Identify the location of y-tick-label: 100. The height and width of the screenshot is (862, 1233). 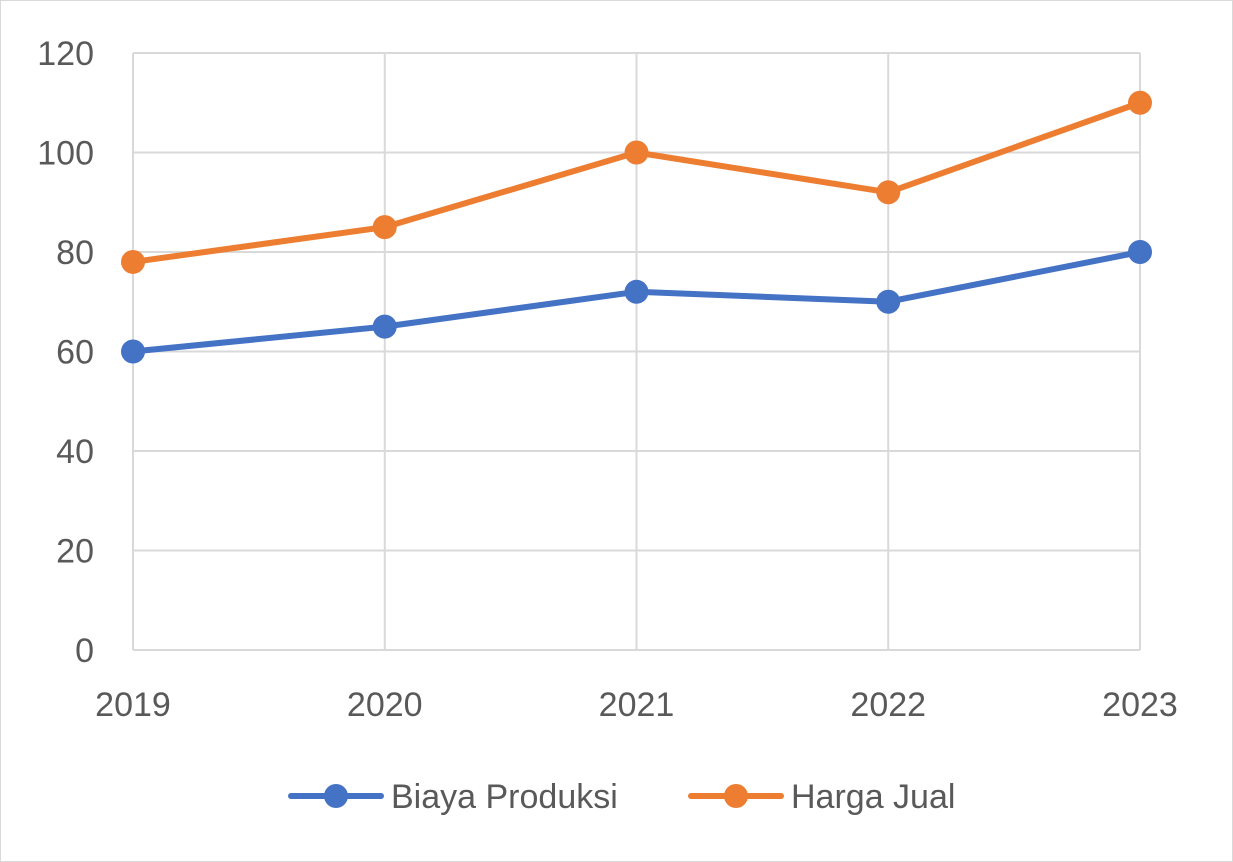
(65, 154).